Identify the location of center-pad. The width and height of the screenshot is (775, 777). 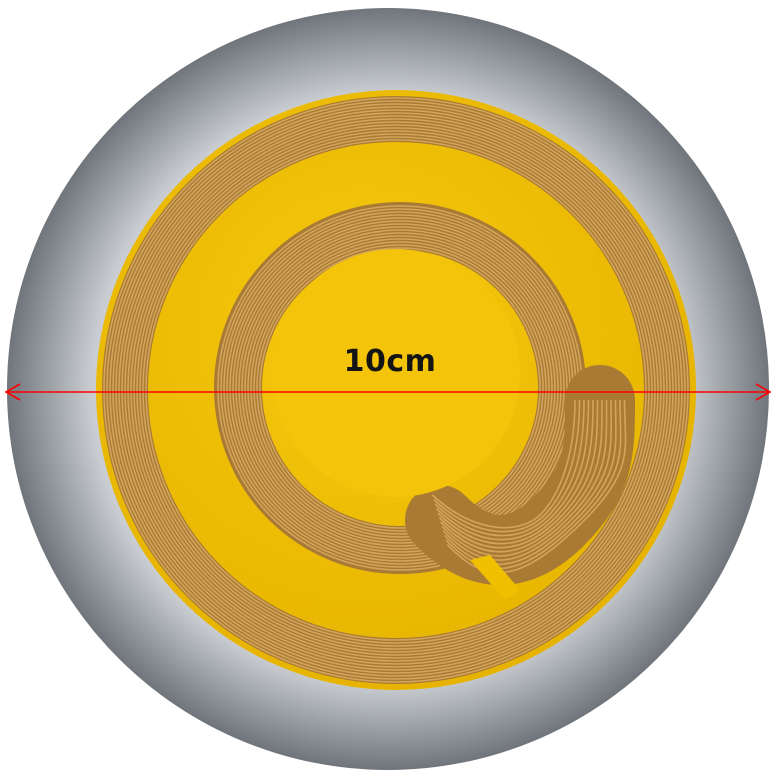
(396, 373).